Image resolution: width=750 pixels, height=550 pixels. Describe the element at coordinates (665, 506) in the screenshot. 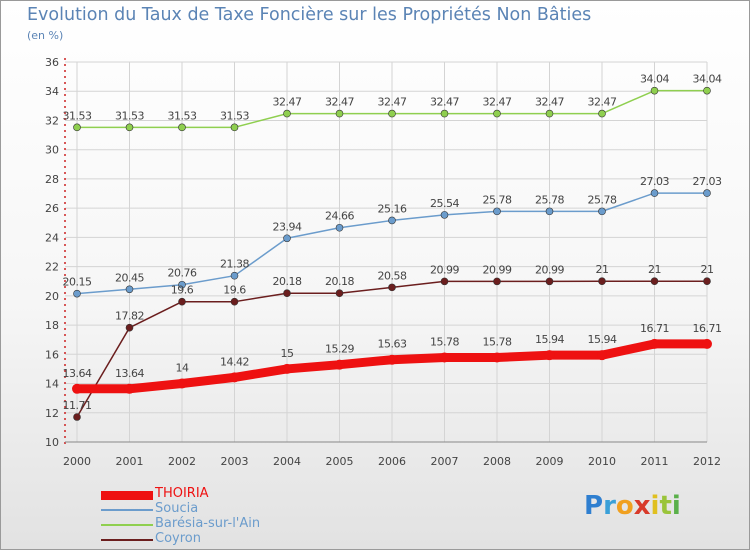

I see `logo-letter: t` at that location.